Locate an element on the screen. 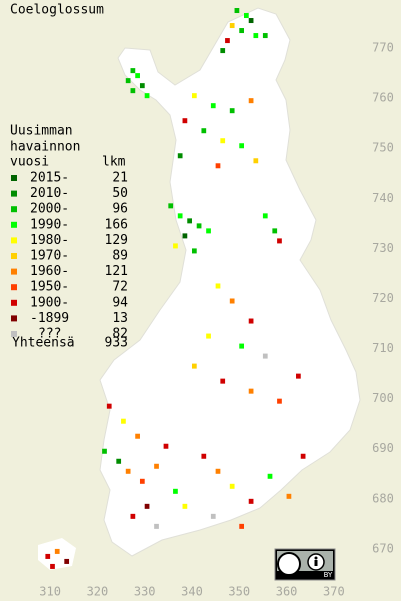 This screenshot has height=601, width=401. legend-label: 2015- is located at coordinates (49, 178).